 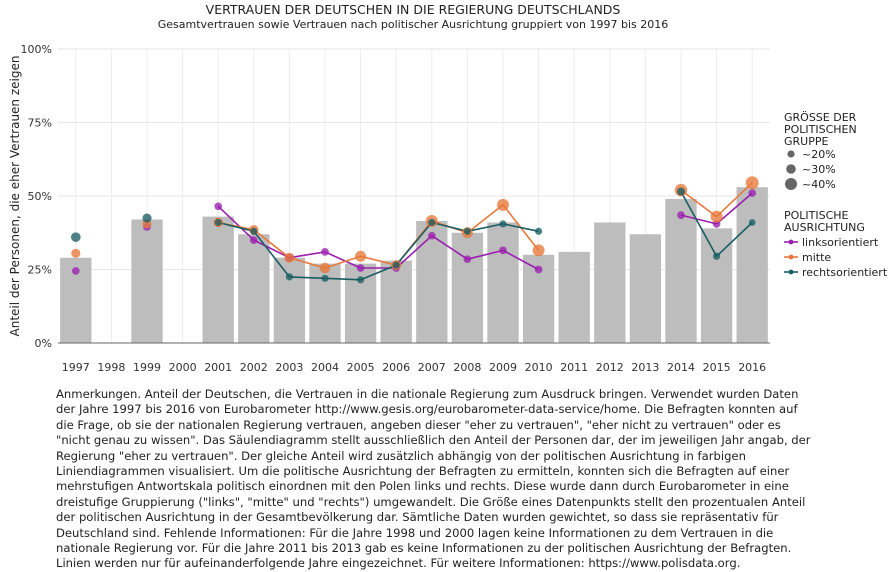 What do you see at coordinates (610, 367) in the screenshot?
I see `x-tick-label: 2012` at bounding box center [610, 367].